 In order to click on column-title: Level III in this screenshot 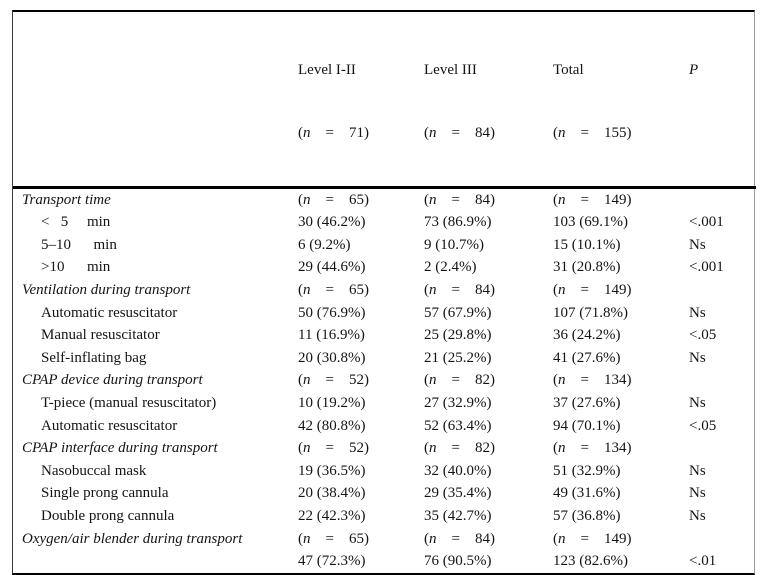, I will do `click(450, 70)`.